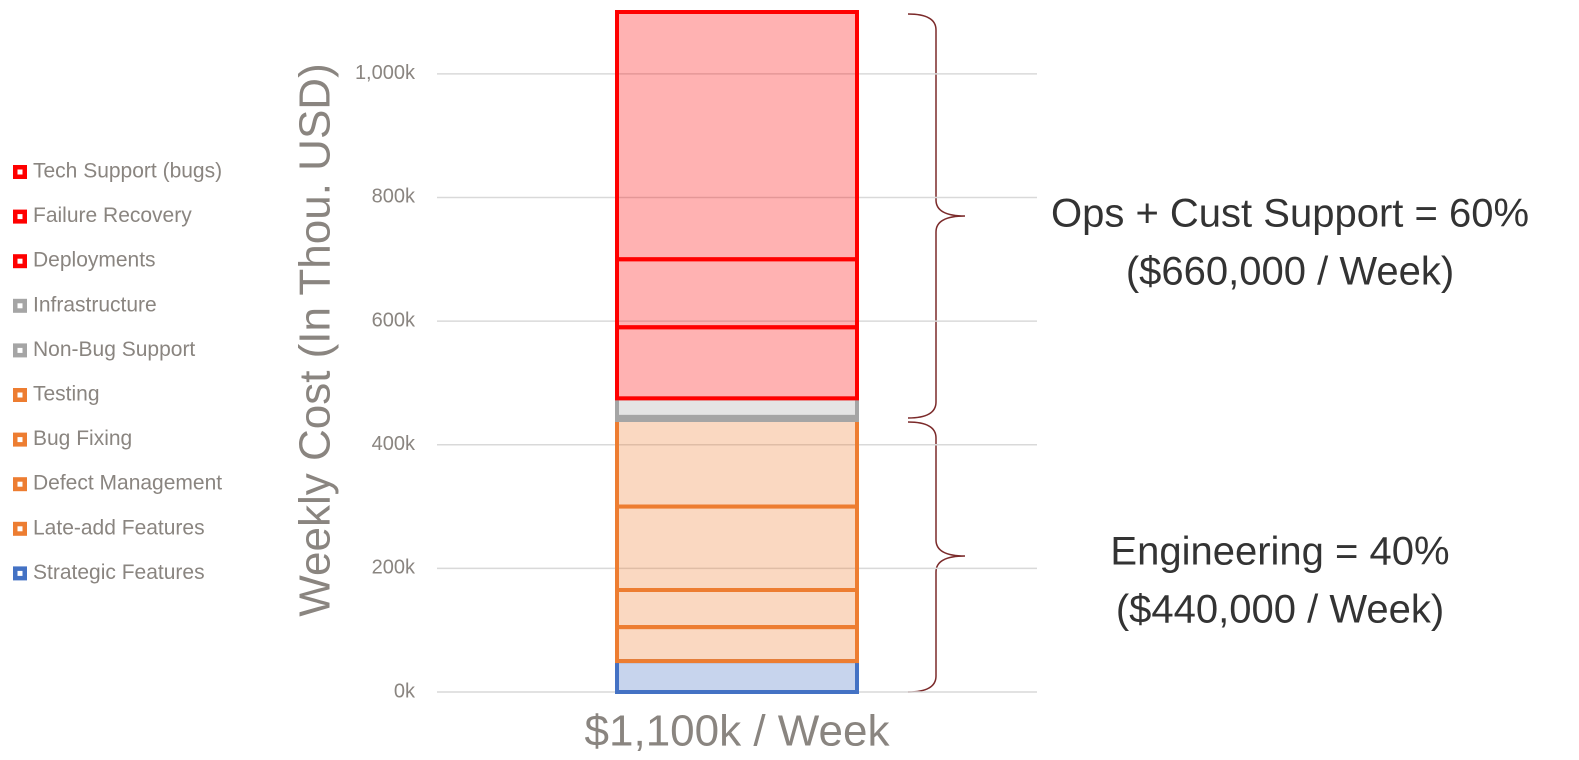  What do you see at coordinates (1290, 214) in the screenshot?
I see `annotation: Ops + Cust Support = 60%` at bounding box center [1290, 214].